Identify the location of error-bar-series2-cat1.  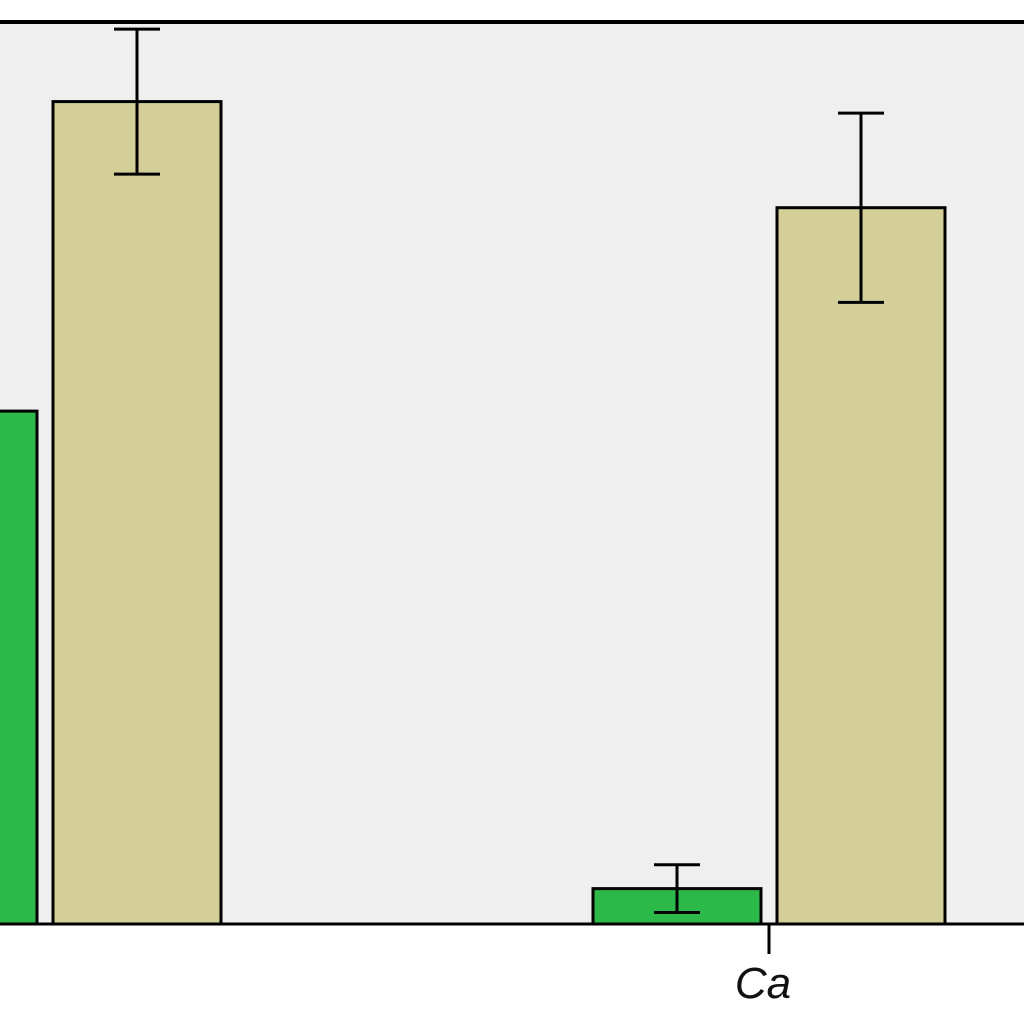
(137, 101).